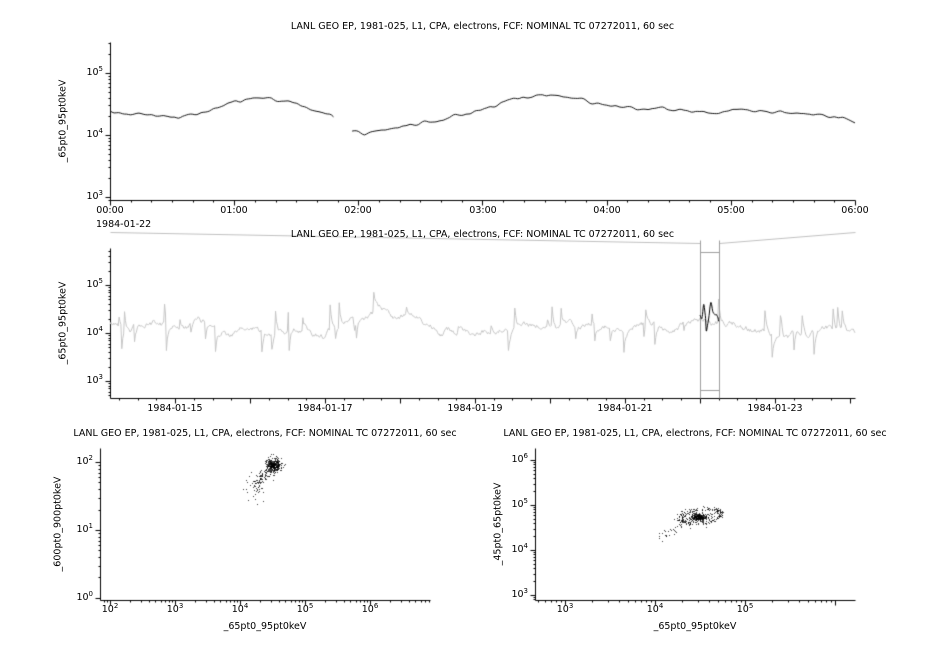 Image resolution: width=926 pixels, height=647 pixels. I want to click on x-tick-label: 1984-01-19, so click(475, 408).